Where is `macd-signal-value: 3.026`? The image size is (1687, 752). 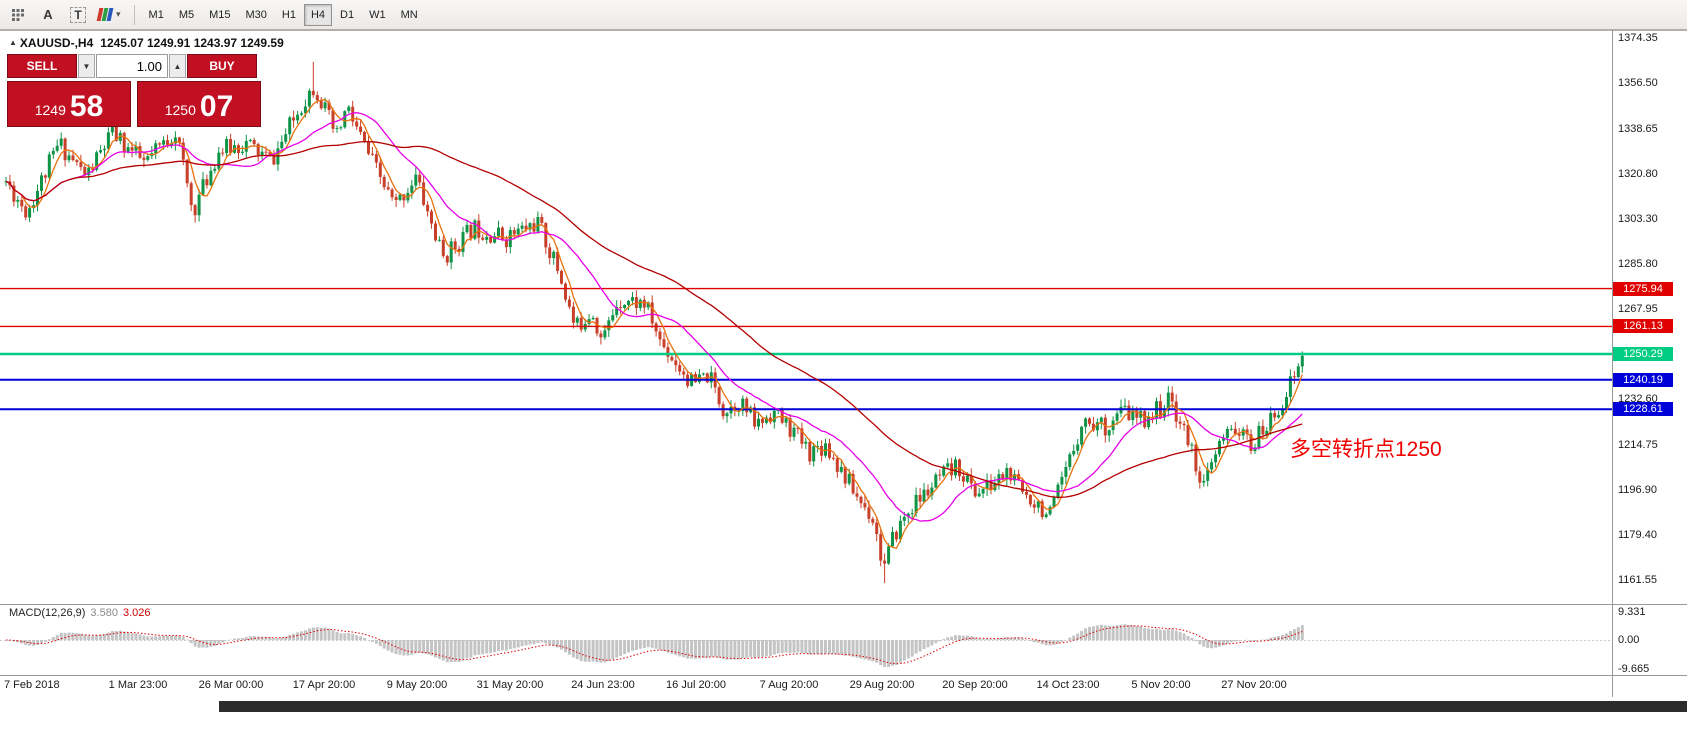 macd-signal-value: 3.026 is located at coordinates (136, 613).